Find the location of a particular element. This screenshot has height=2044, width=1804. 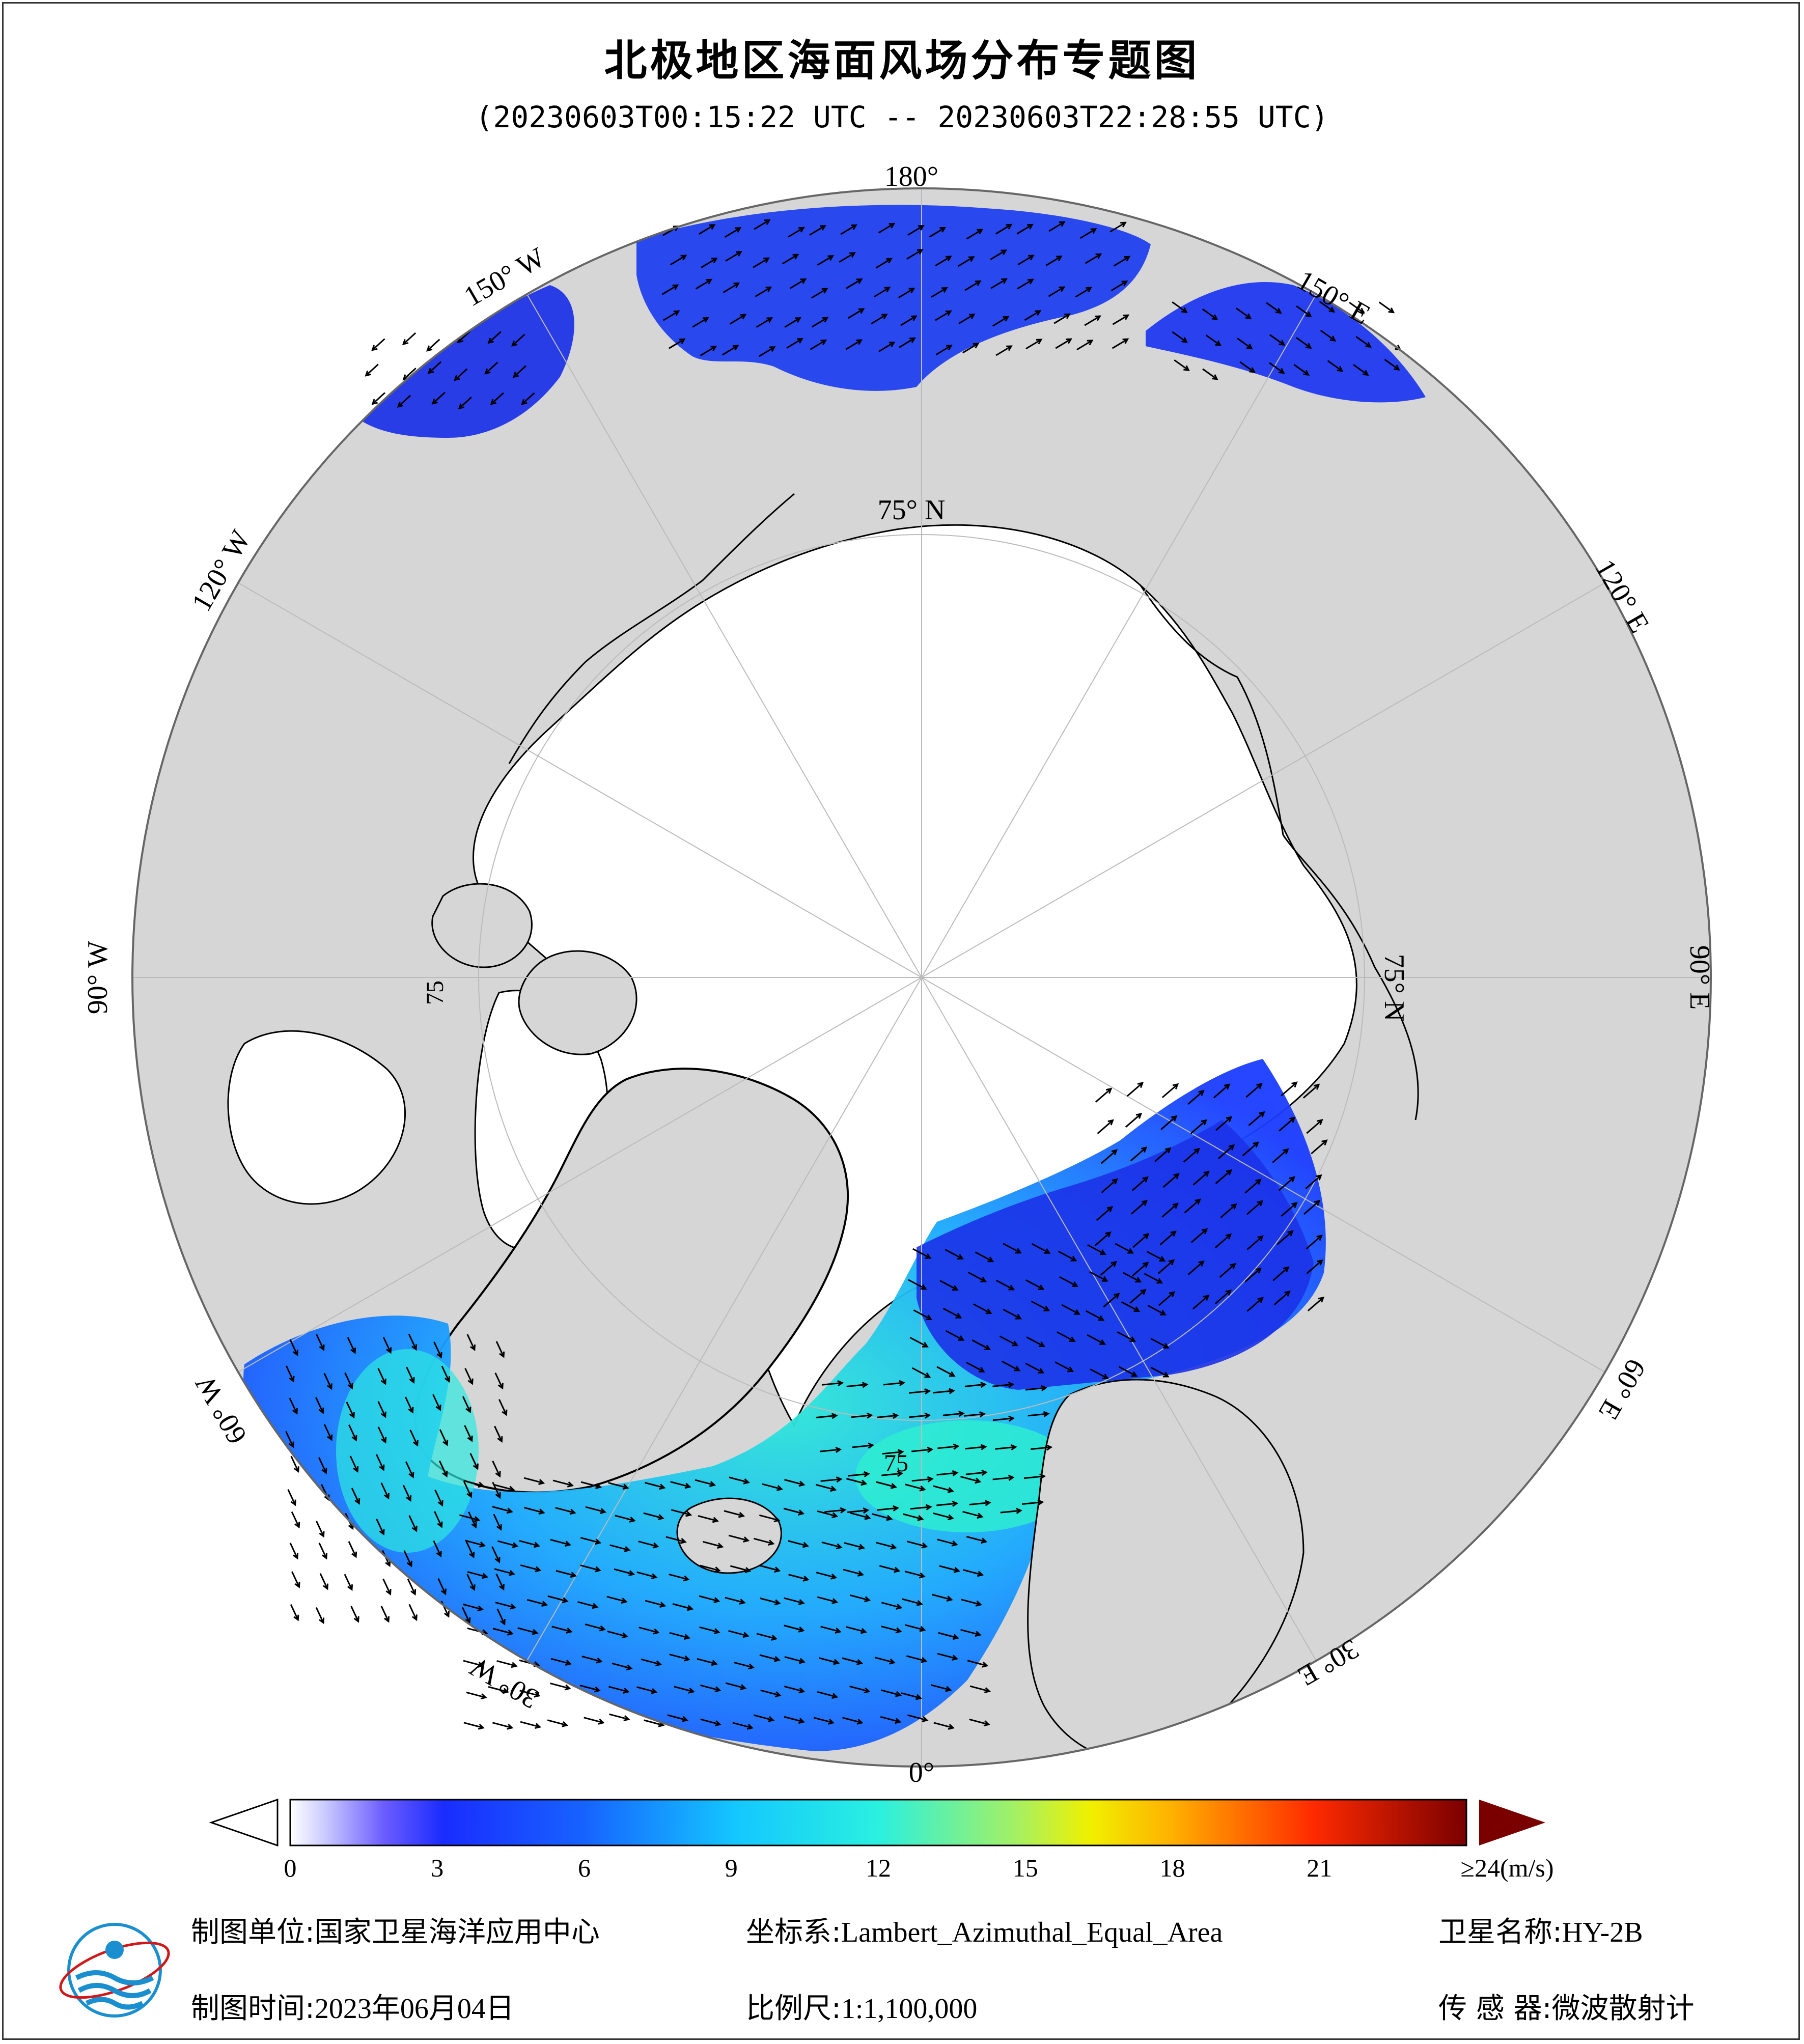

footer-coord-label: 坐标系: is located at coordinates (793, 1932).